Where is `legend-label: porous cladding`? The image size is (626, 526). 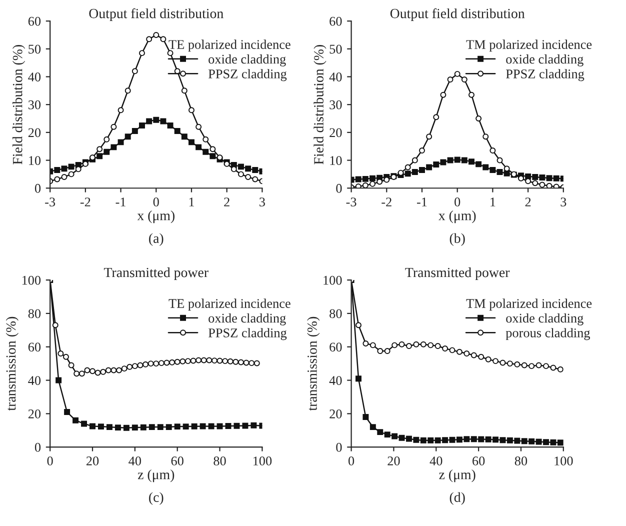 legend-label: porous cladding is located at coordinates (548, 334).